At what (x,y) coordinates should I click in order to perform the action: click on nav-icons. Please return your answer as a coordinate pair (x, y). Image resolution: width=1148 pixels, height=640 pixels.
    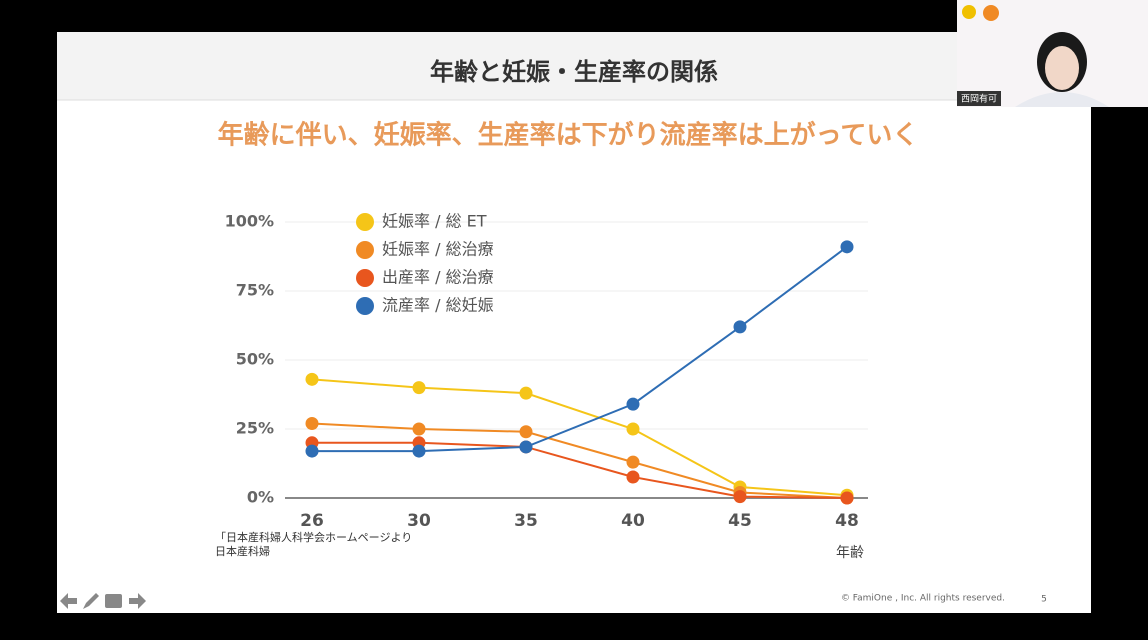
    Looking at the image, I should click on (103, 601).